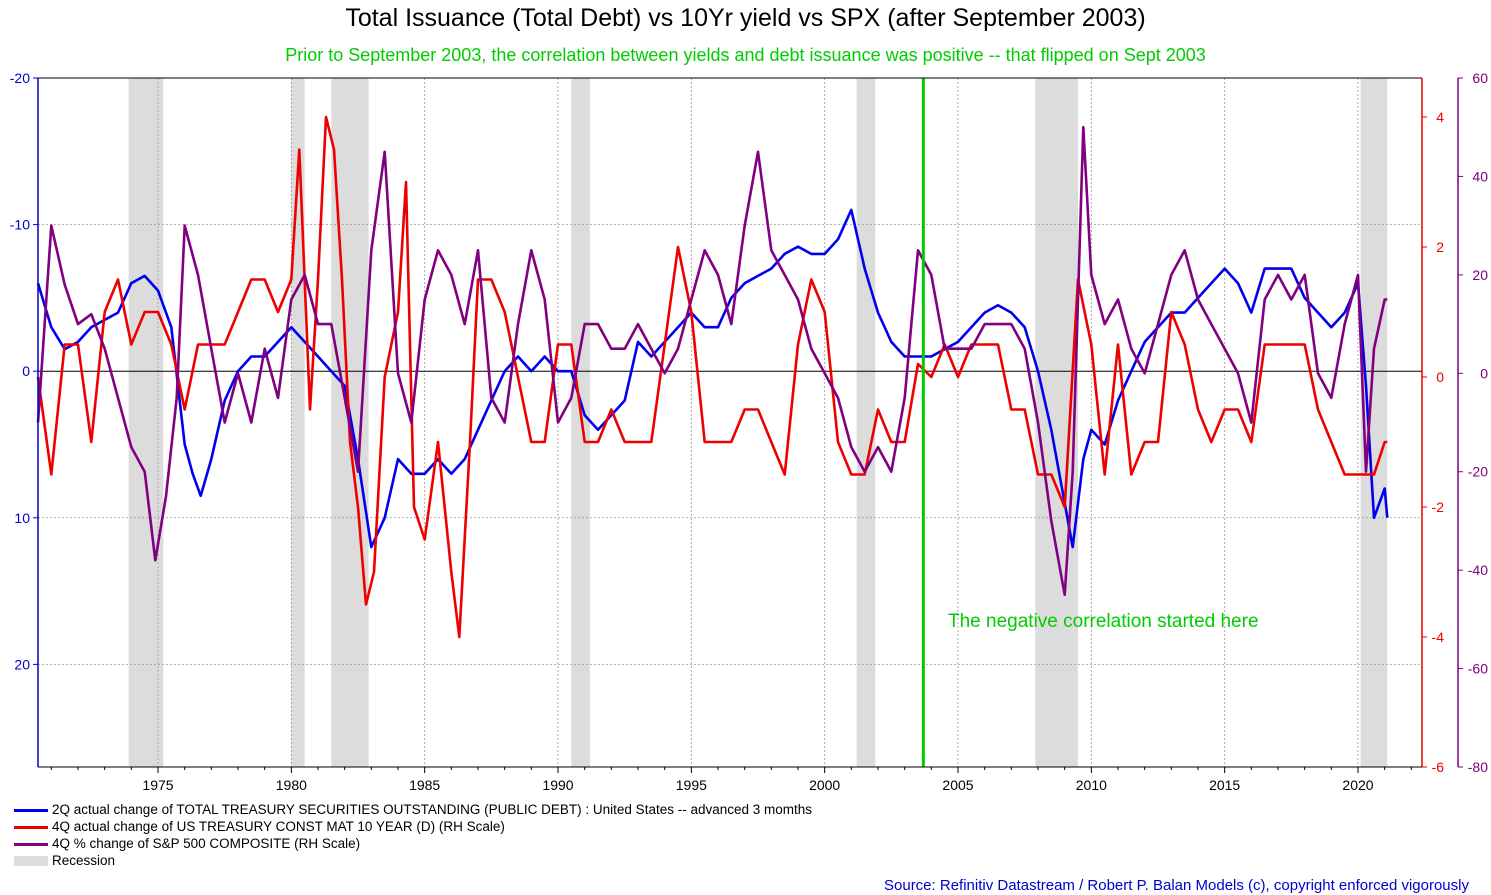 This screenshot has height=895, width=1491. I want to click on x-tick-label-0: 1975, so click(157, 785).